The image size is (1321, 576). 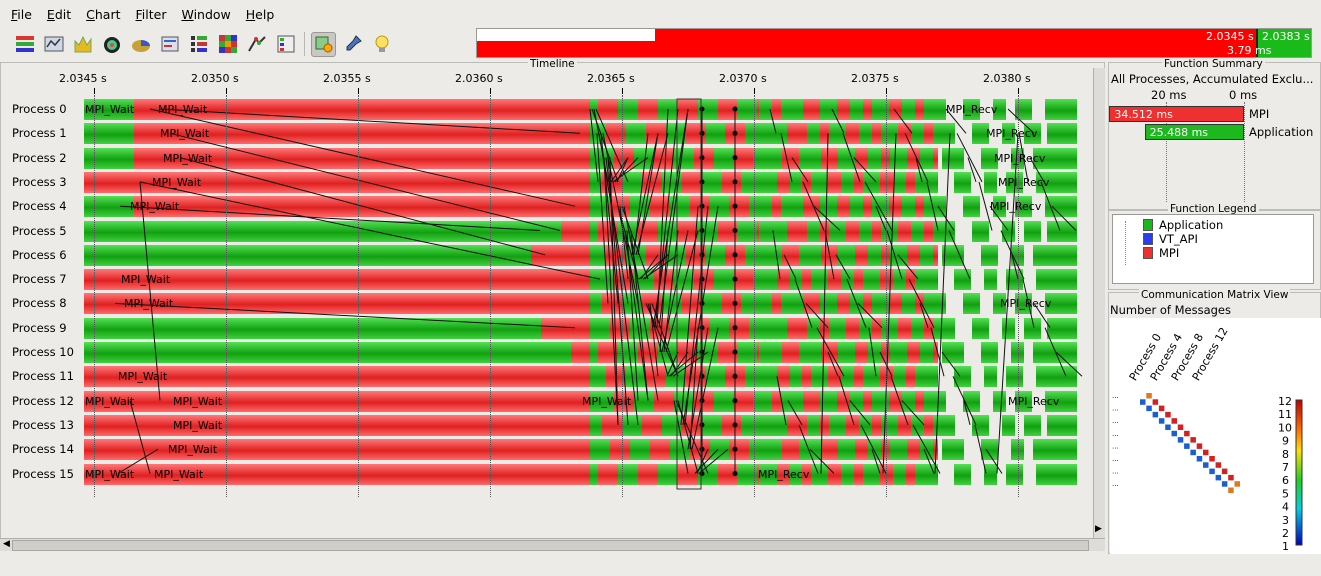 What do you see at coordinates (39, 133) in the screenshot?
I see `process-label: Process 1` at bounding box center [39, 133].